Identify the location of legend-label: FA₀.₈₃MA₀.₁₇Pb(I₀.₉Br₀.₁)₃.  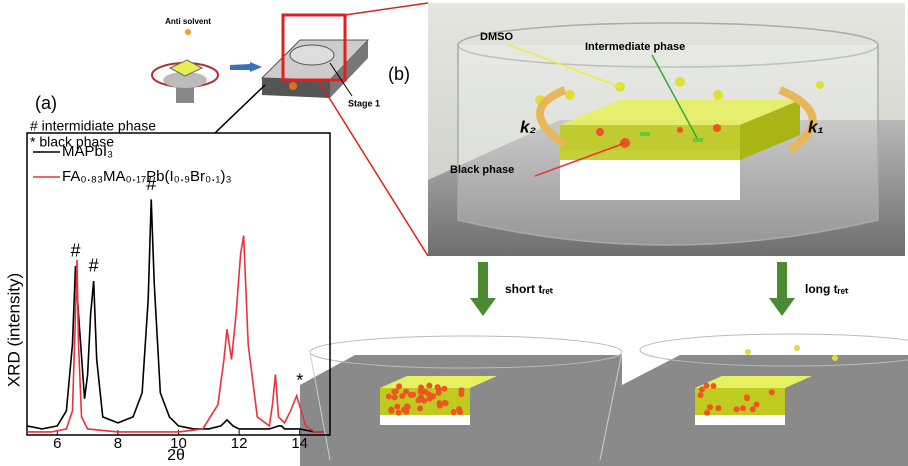
(147, 176).